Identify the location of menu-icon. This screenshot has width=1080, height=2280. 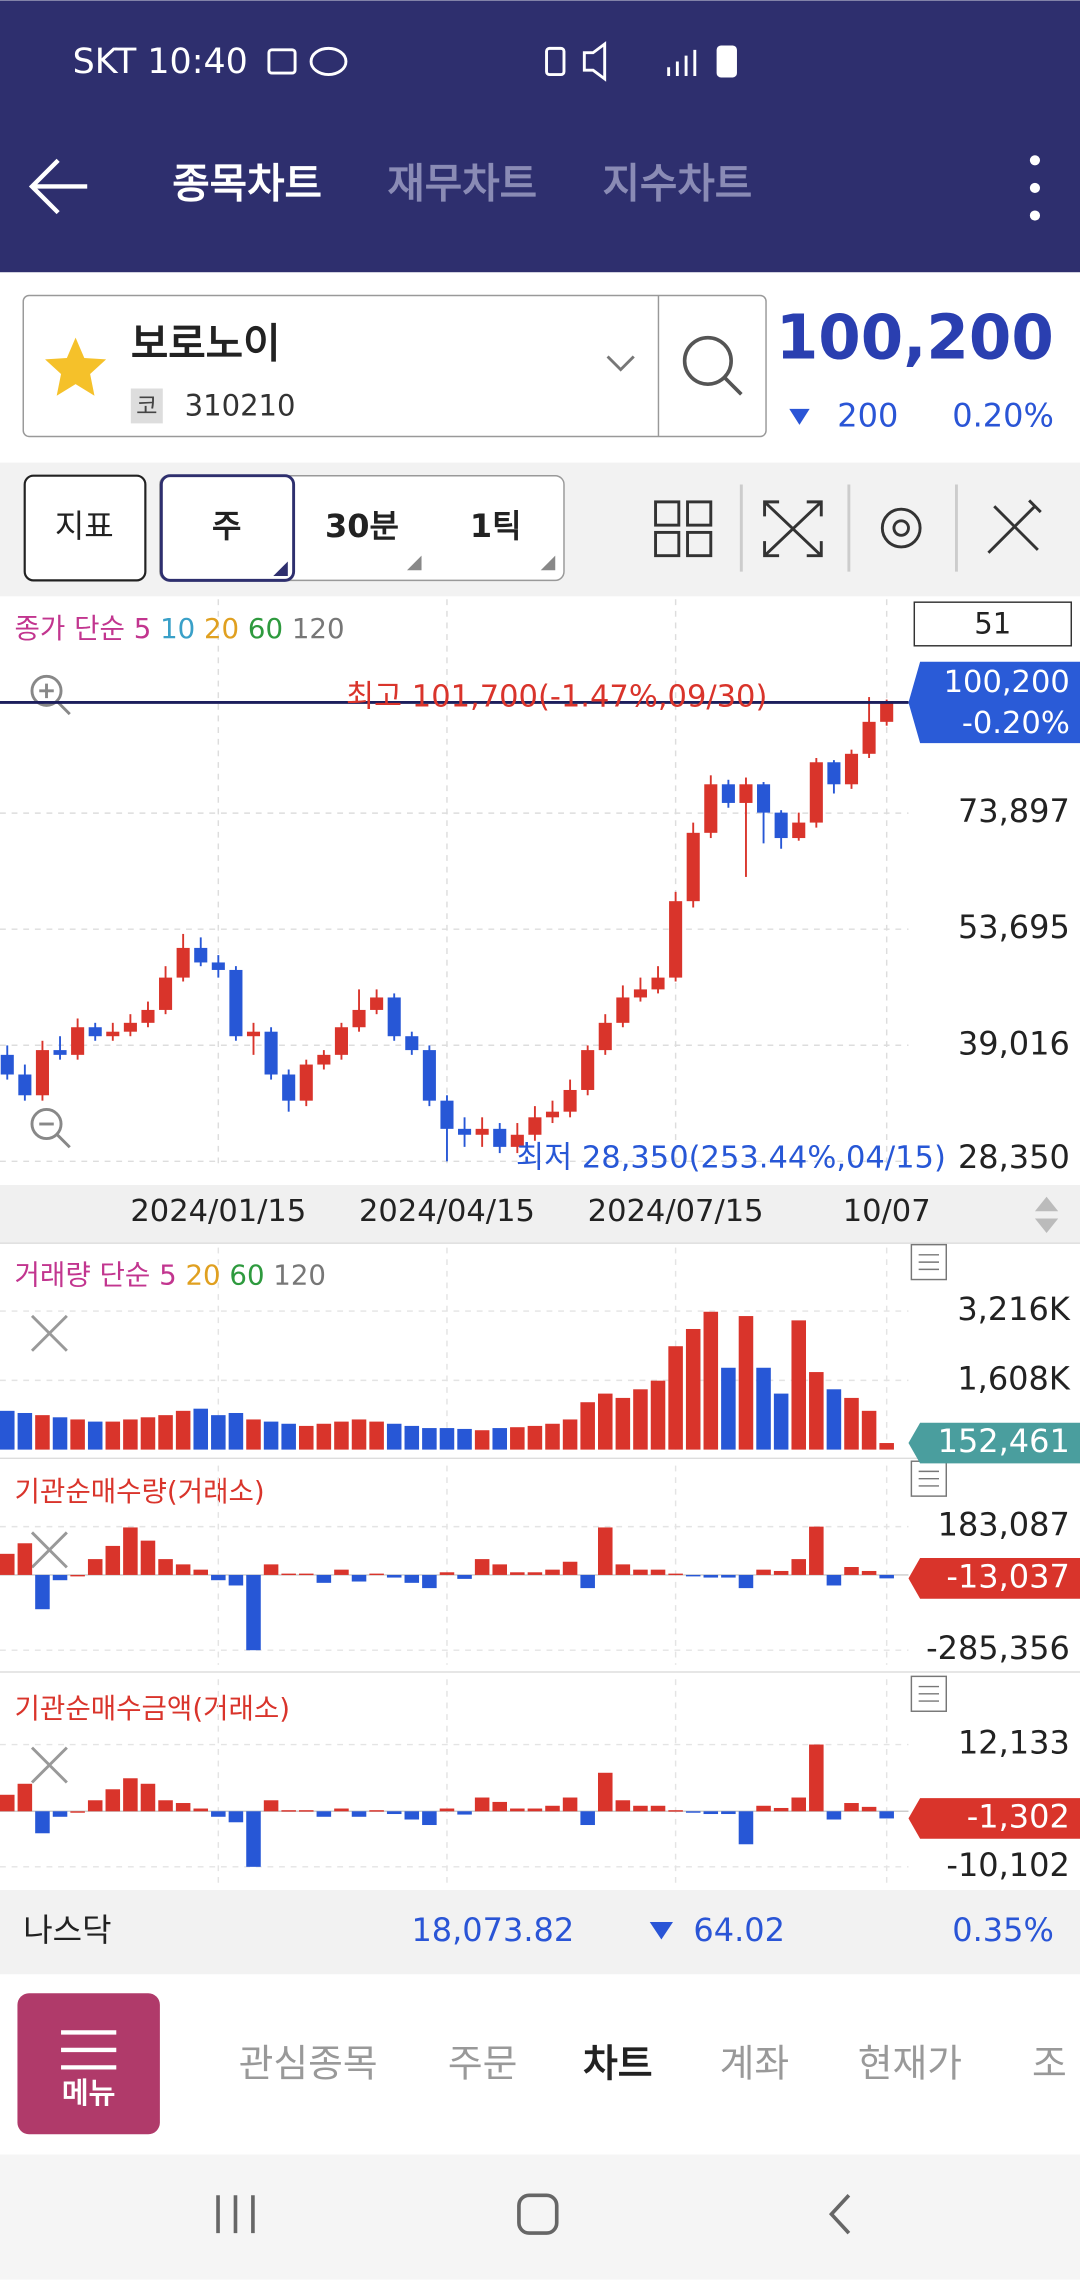
(89, 2050).